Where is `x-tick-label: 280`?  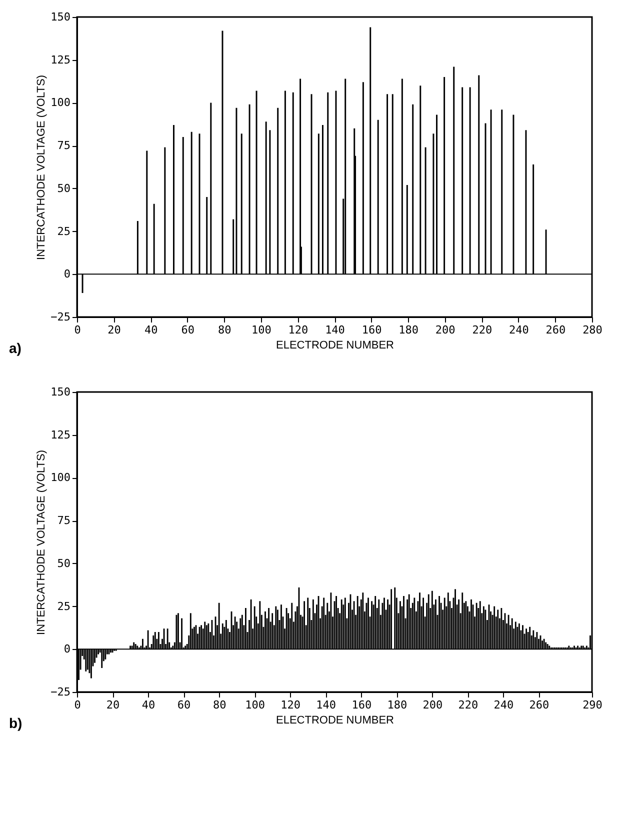 x-tick-label: 280 is located at coordinates (592, 330).